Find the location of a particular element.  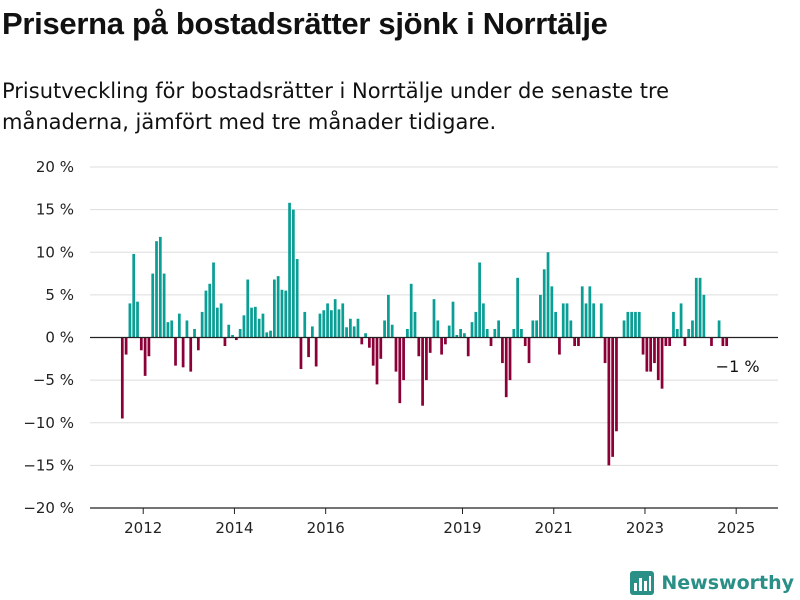

x-tick-label: 2023 is located at coordinates (645, 528).